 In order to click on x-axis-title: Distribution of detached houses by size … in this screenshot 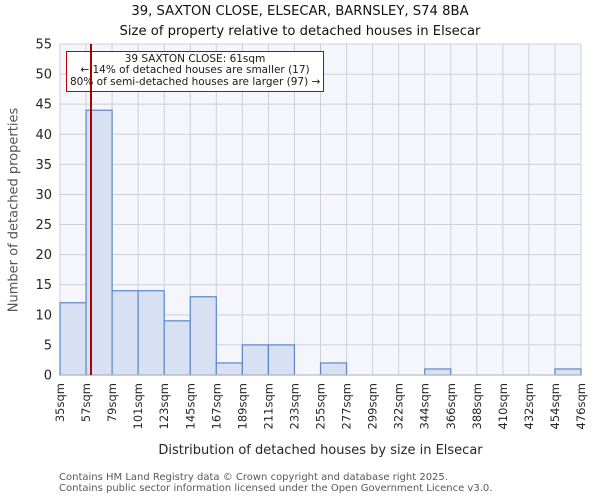, I will do `click(320, 450)`.